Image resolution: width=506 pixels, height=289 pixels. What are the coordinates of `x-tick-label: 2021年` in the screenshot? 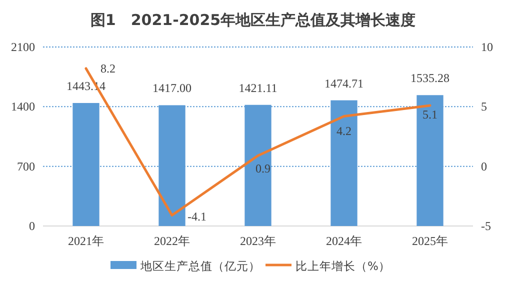 It's located at (86, 241).